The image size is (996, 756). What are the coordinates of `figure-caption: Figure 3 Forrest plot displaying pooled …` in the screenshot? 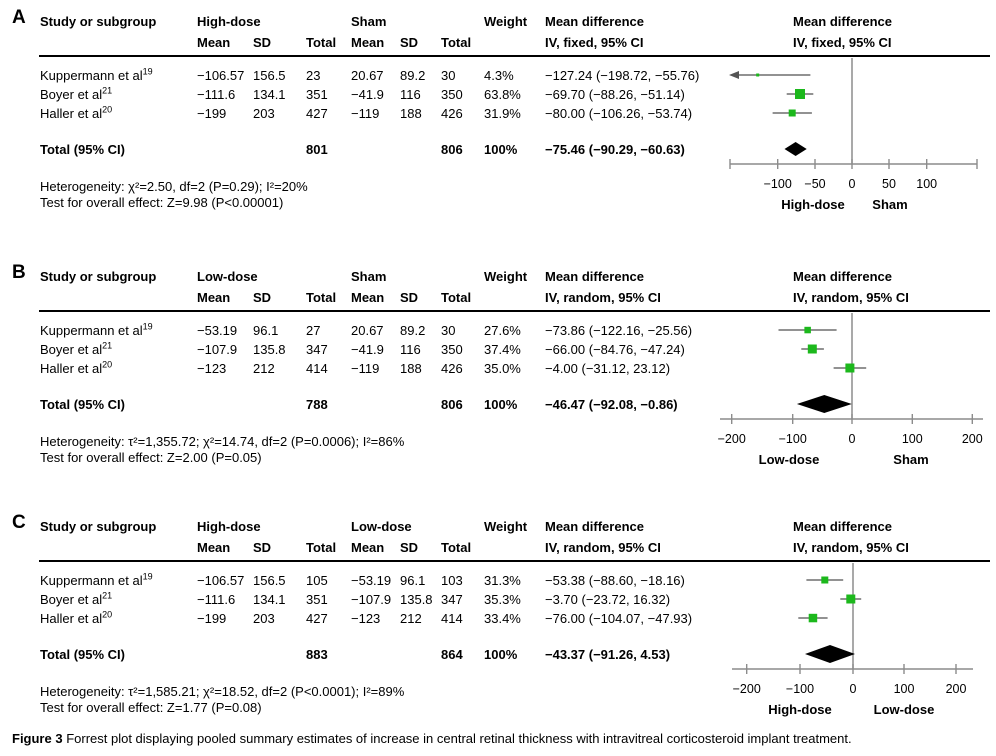 It's located at (432, 739).